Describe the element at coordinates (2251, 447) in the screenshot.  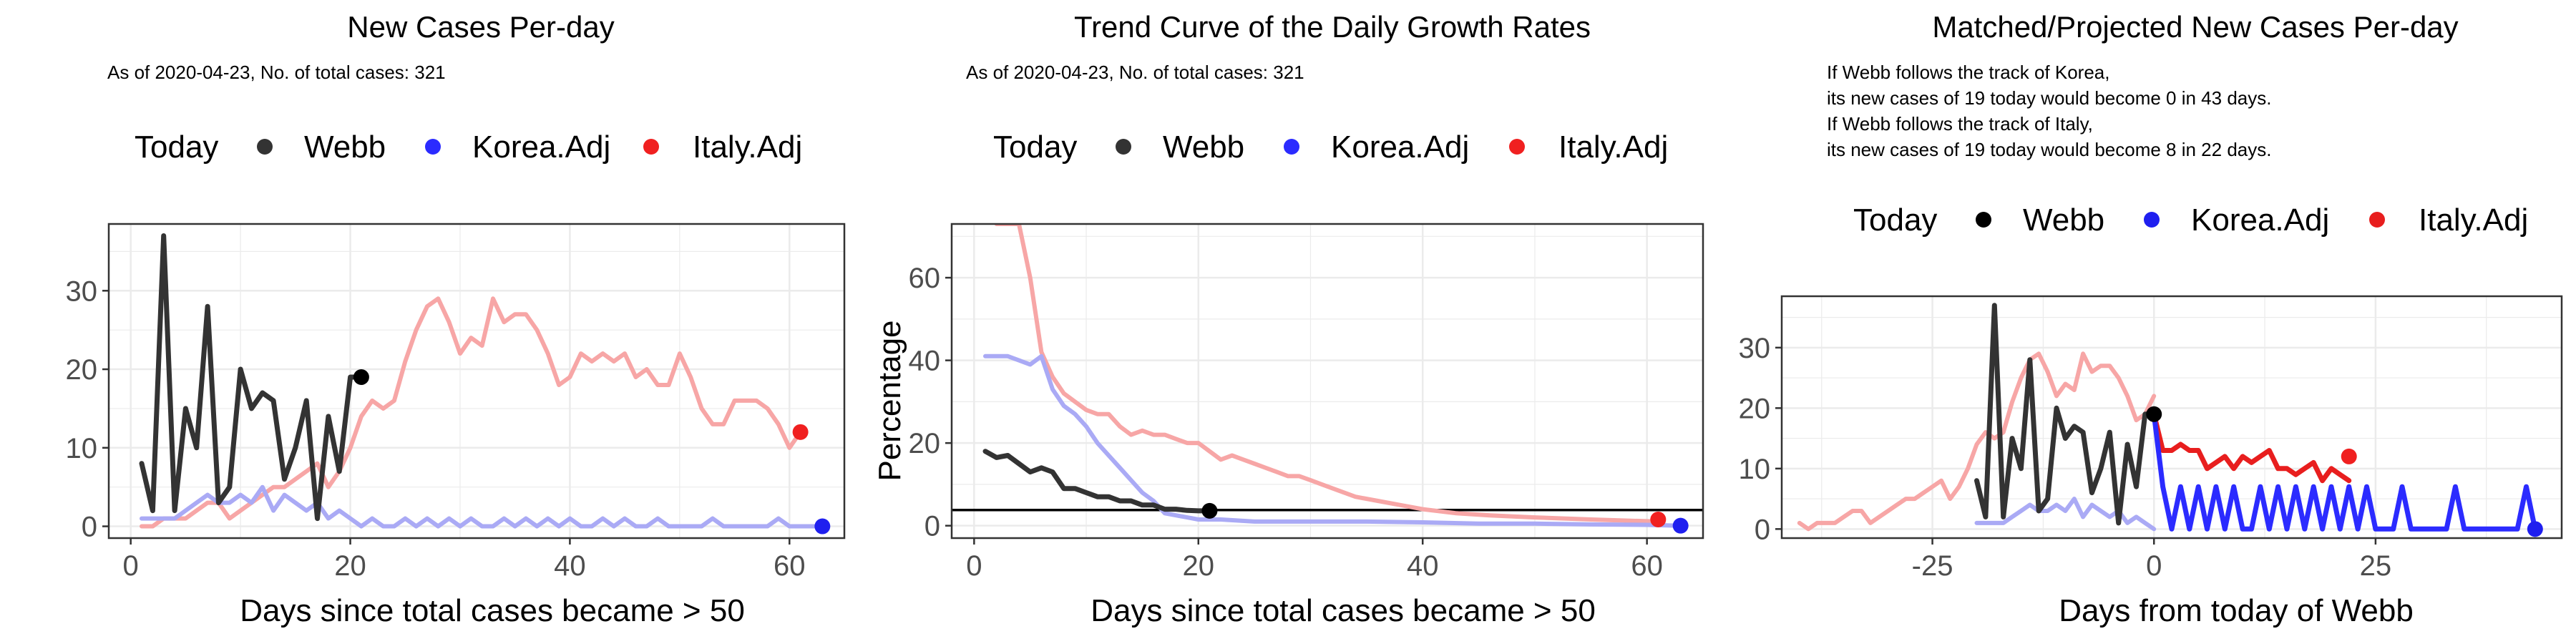
I see `series-line-italy-adj-projected` at that location.